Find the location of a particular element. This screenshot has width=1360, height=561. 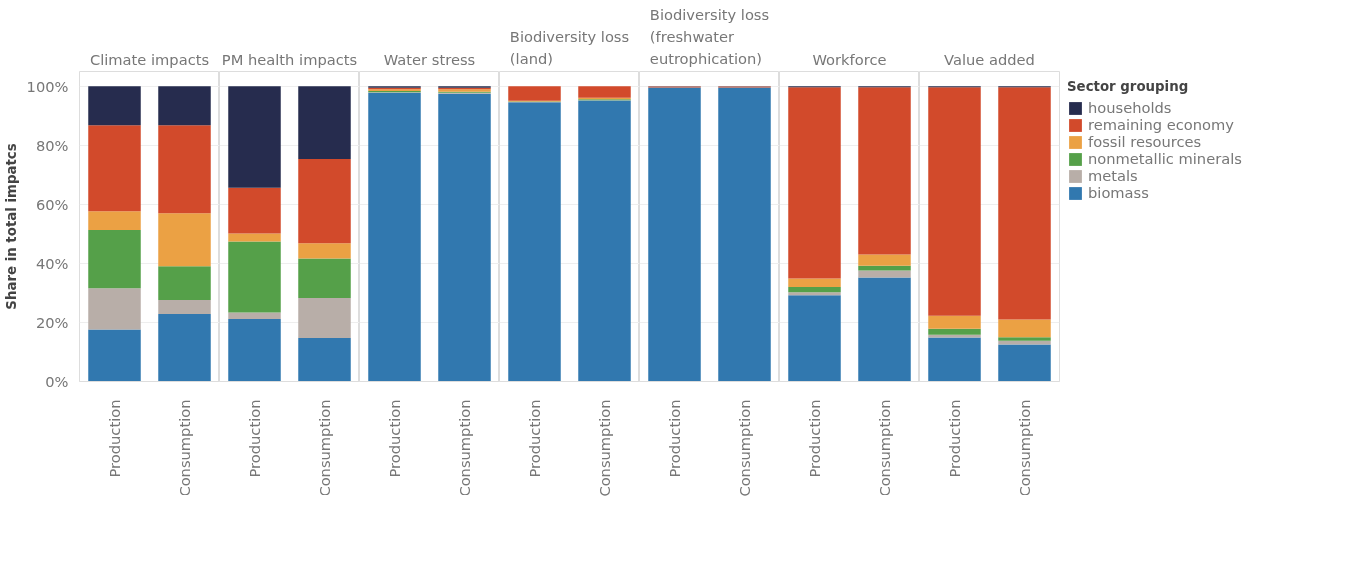

chart-title: Water stress is located at coordinates (429, 59).